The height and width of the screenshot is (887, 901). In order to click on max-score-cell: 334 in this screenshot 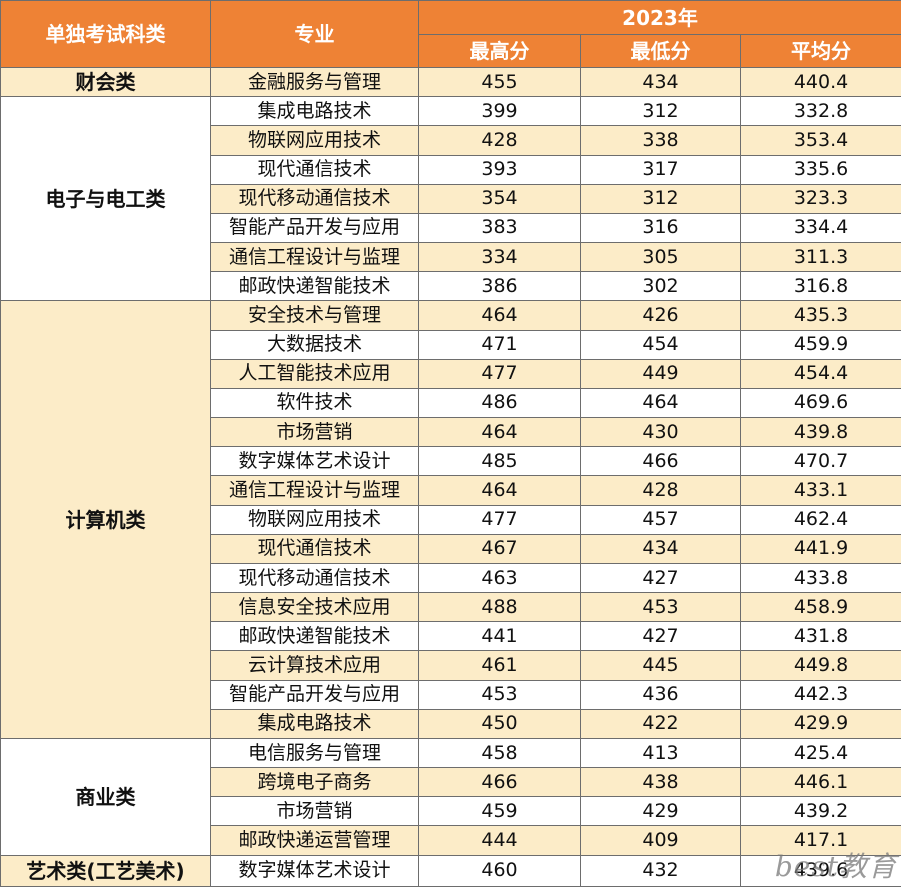, I will do `click(499, 257)`.